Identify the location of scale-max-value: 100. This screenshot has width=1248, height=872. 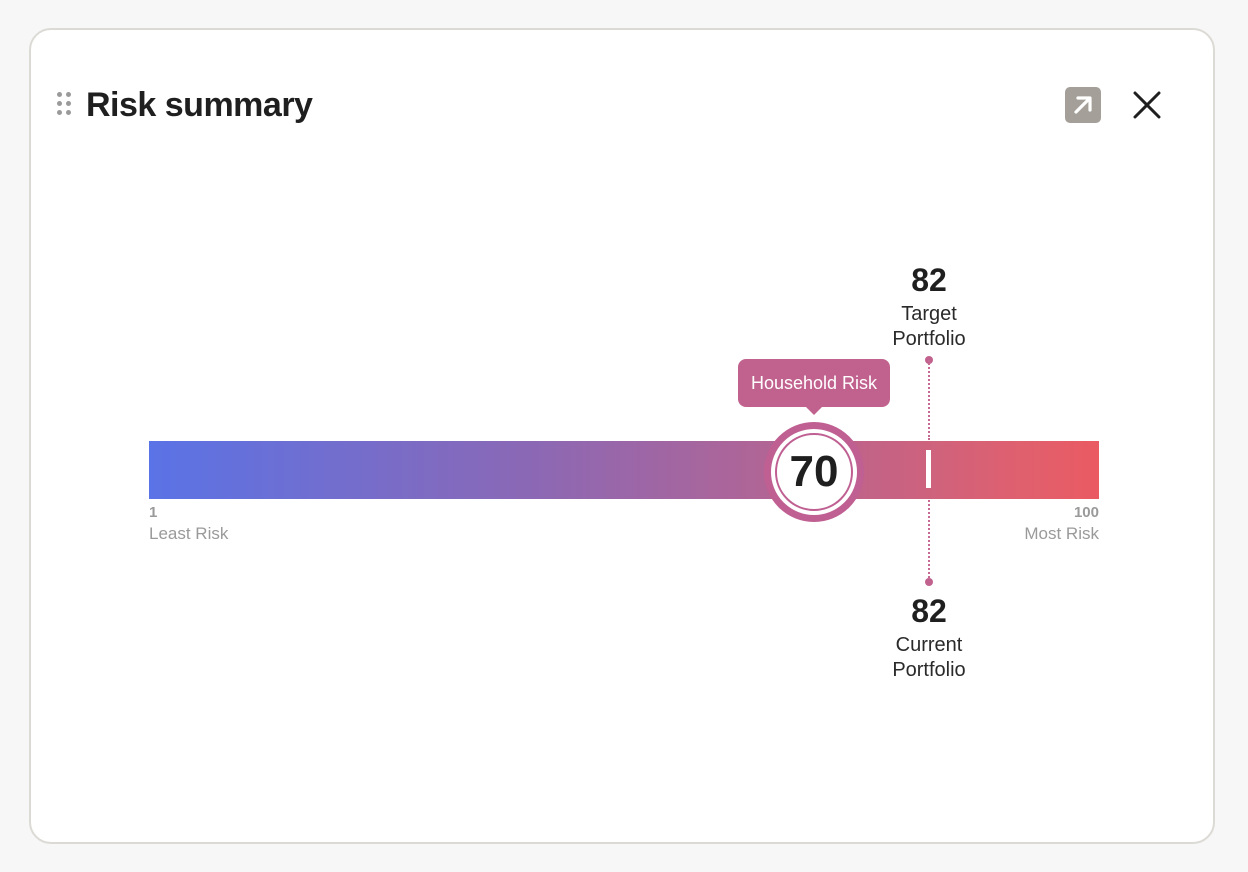
(1086, 512).